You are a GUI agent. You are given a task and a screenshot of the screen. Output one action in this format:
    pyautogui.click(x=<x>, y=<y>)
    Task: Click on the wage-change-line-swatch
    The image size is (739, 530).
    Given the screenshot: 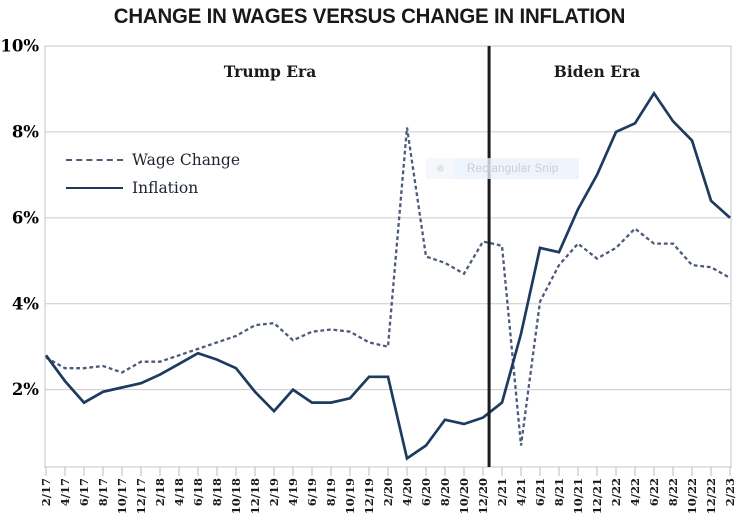 What is the action you would take?
    pyautogui.click(x=94, y=160)
    